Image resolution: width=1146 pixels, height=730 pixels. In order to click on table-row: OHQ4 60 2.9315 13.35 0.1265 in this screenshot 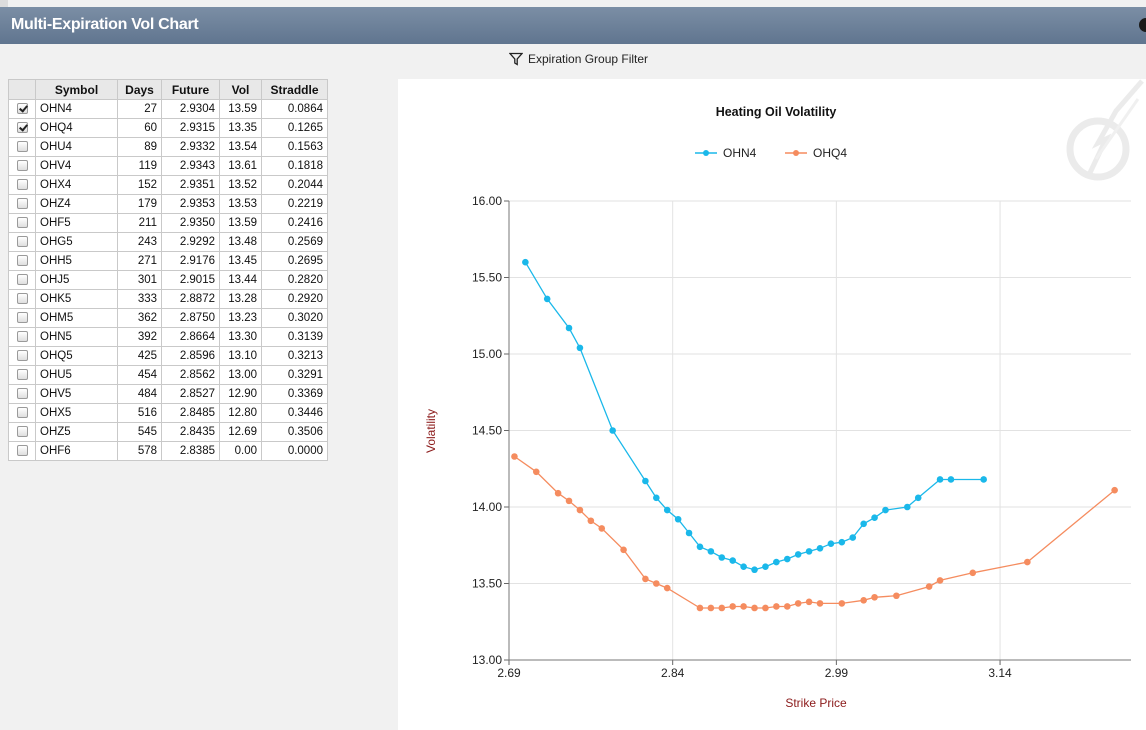, I will do `click(168, 128)`.